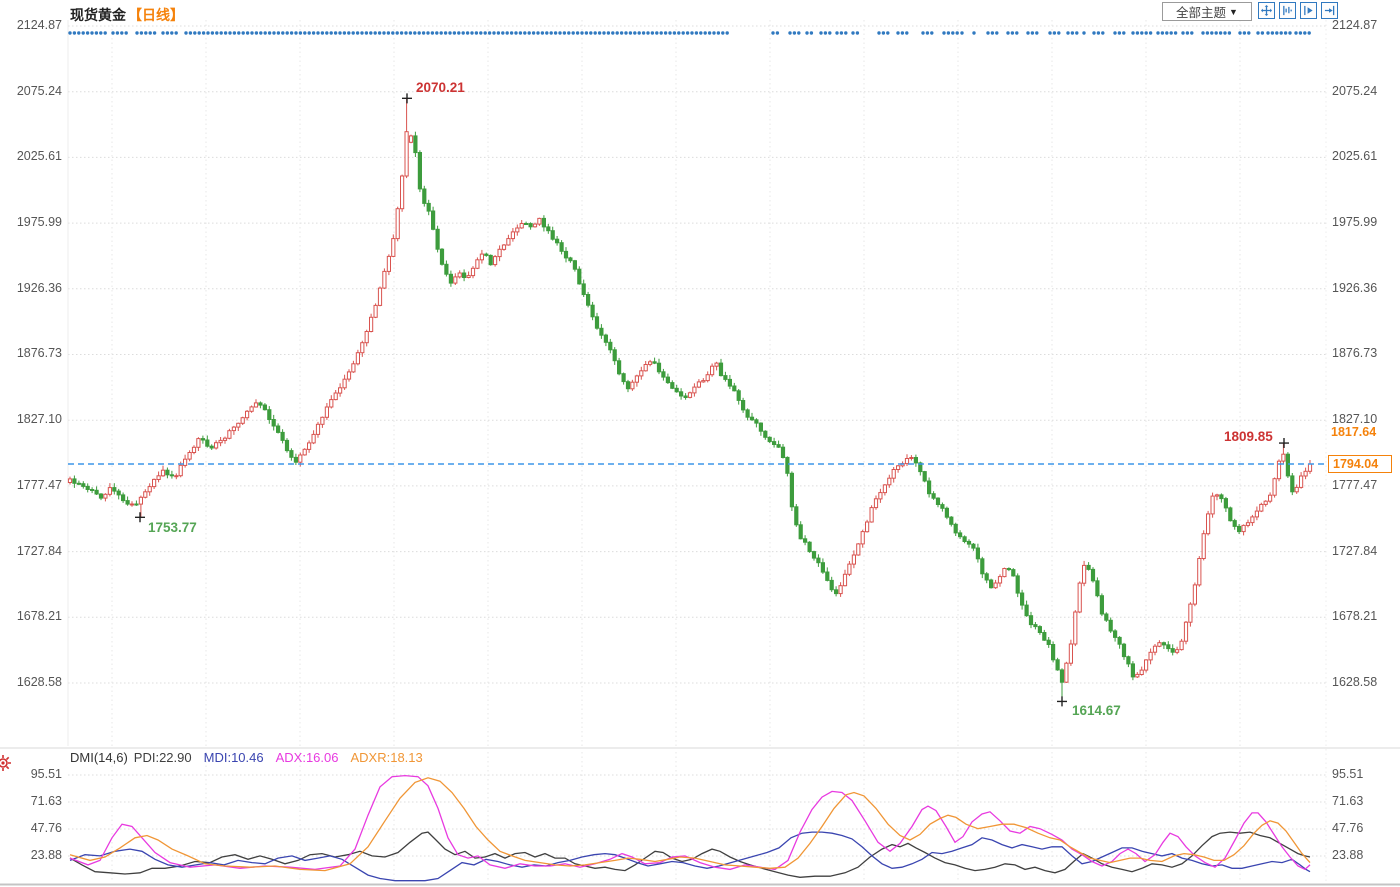 The height and width of the screenshot is (887, 1400). Describe the element at coordinates (233, 757) in the screenshot. I see `dmi-mdi-value: MDI:10.46` at that location.